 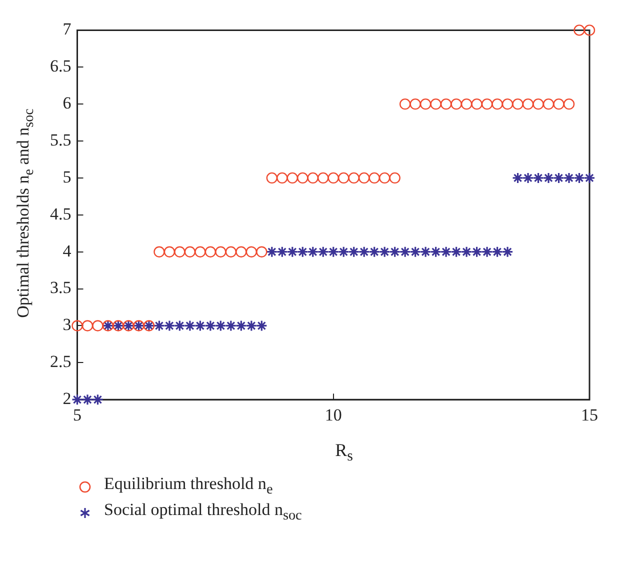 I want to click on y-tick-label: 4.5, so click(x=61, y=214).